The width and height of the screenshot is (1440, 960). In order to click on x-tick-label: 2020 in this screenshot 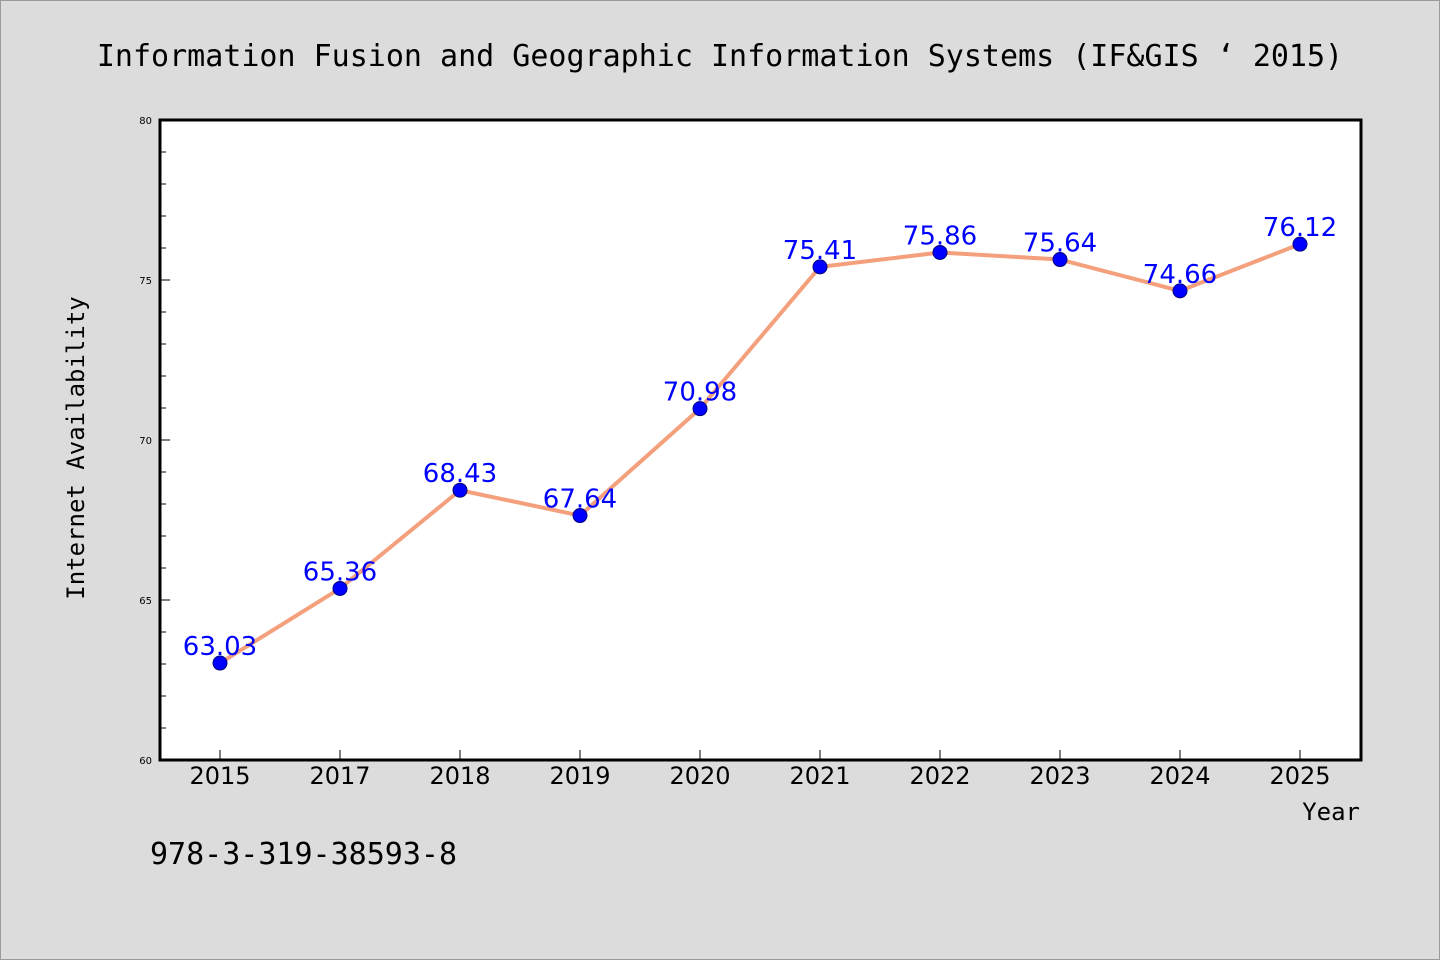, I will do `click(699, 776)`.